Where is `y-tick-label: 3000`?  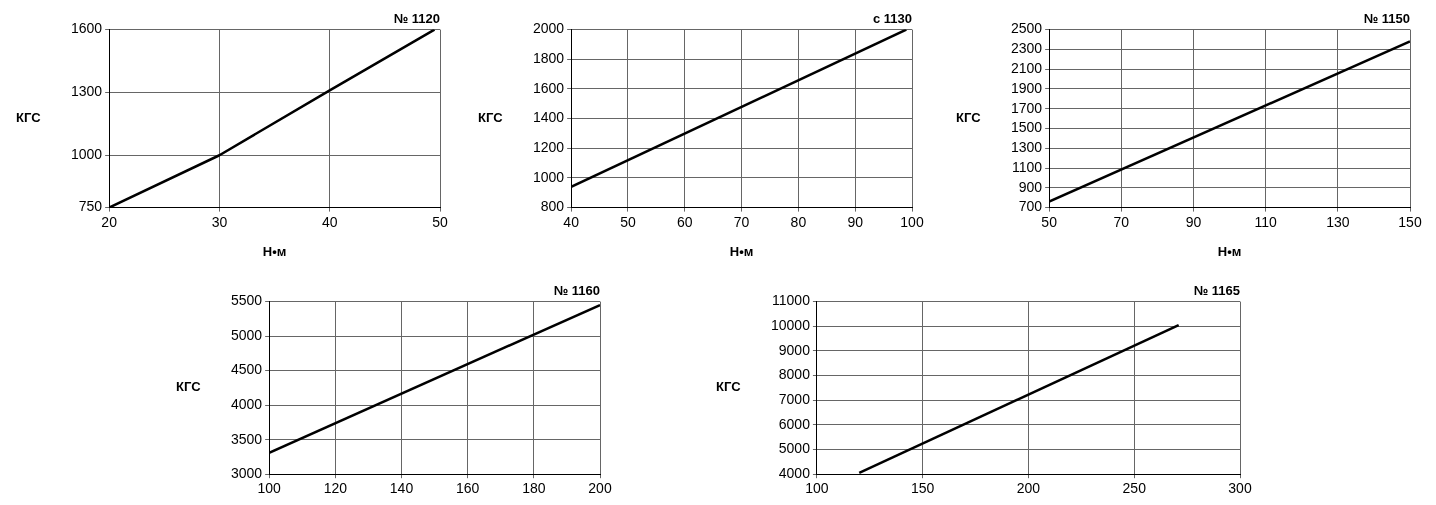
y-tick-label: 3000 is located at coordinates (246, 473).